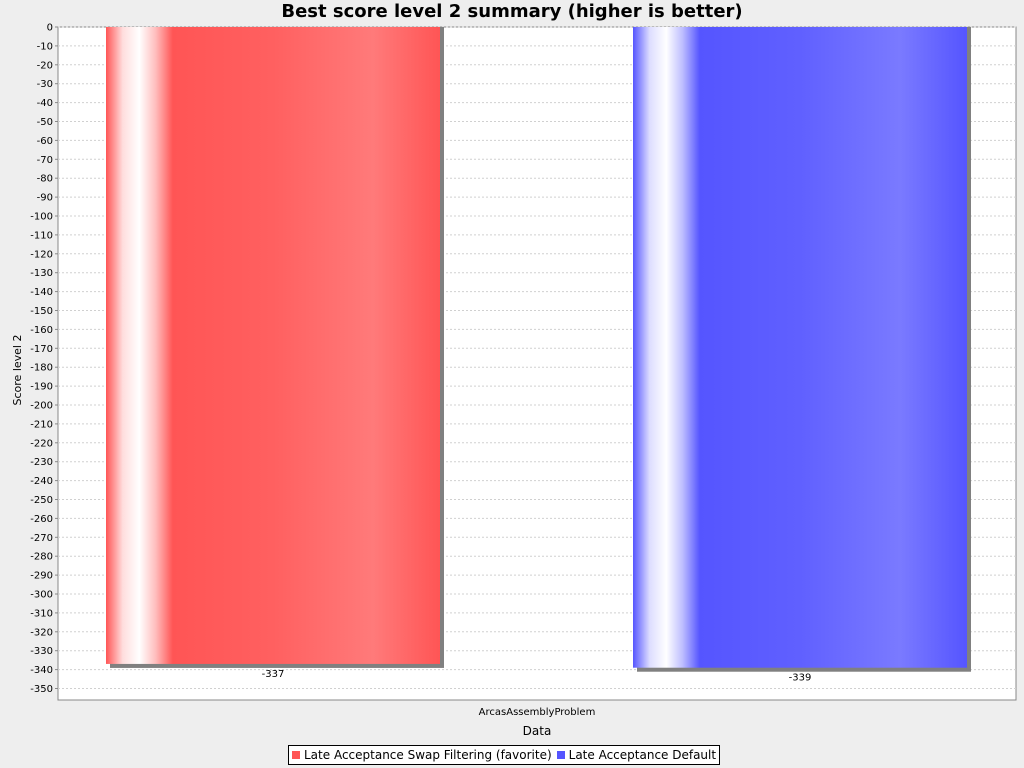 This screenshot has width=1024, height=768. I want to click on bar-value-label: -339, so click(800, 678).